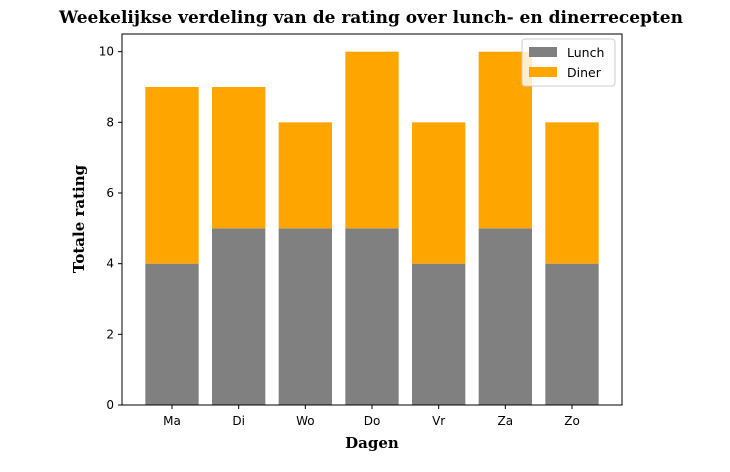 Image resolution: width=730 pixels, height=472 pixels. I want to click on x-tick-label: Do, so click(372, 421).